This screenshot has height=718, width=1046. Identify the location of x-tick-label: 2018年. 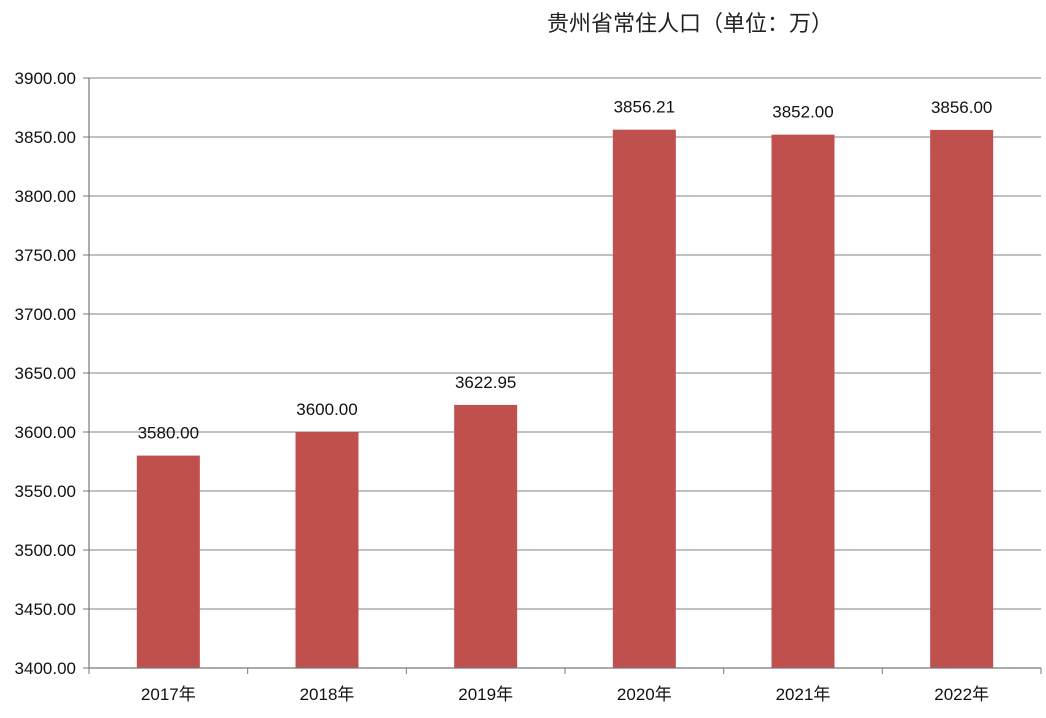
(327, 694).